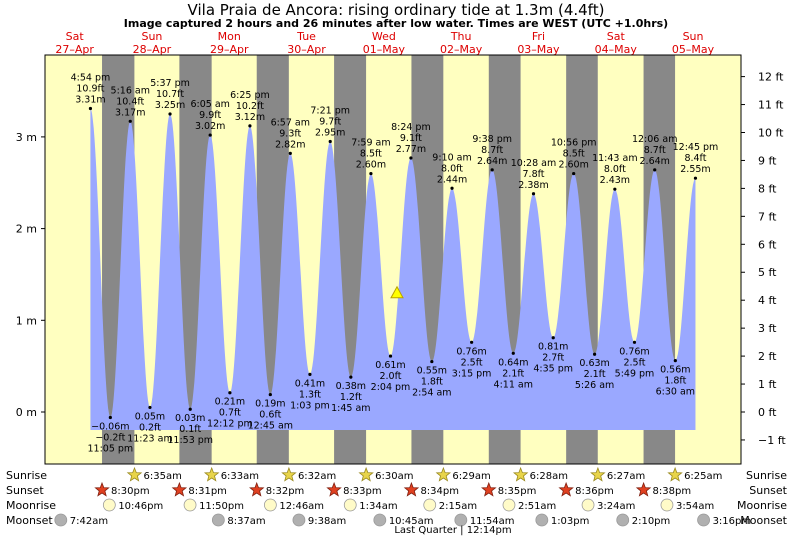 Image resolution: width=793 pixels, height=538 pixels. What do you see at coordinates (306, 36) in the screenshot?
I see `day-of-week: Tue` at bounding box center [306, 36].